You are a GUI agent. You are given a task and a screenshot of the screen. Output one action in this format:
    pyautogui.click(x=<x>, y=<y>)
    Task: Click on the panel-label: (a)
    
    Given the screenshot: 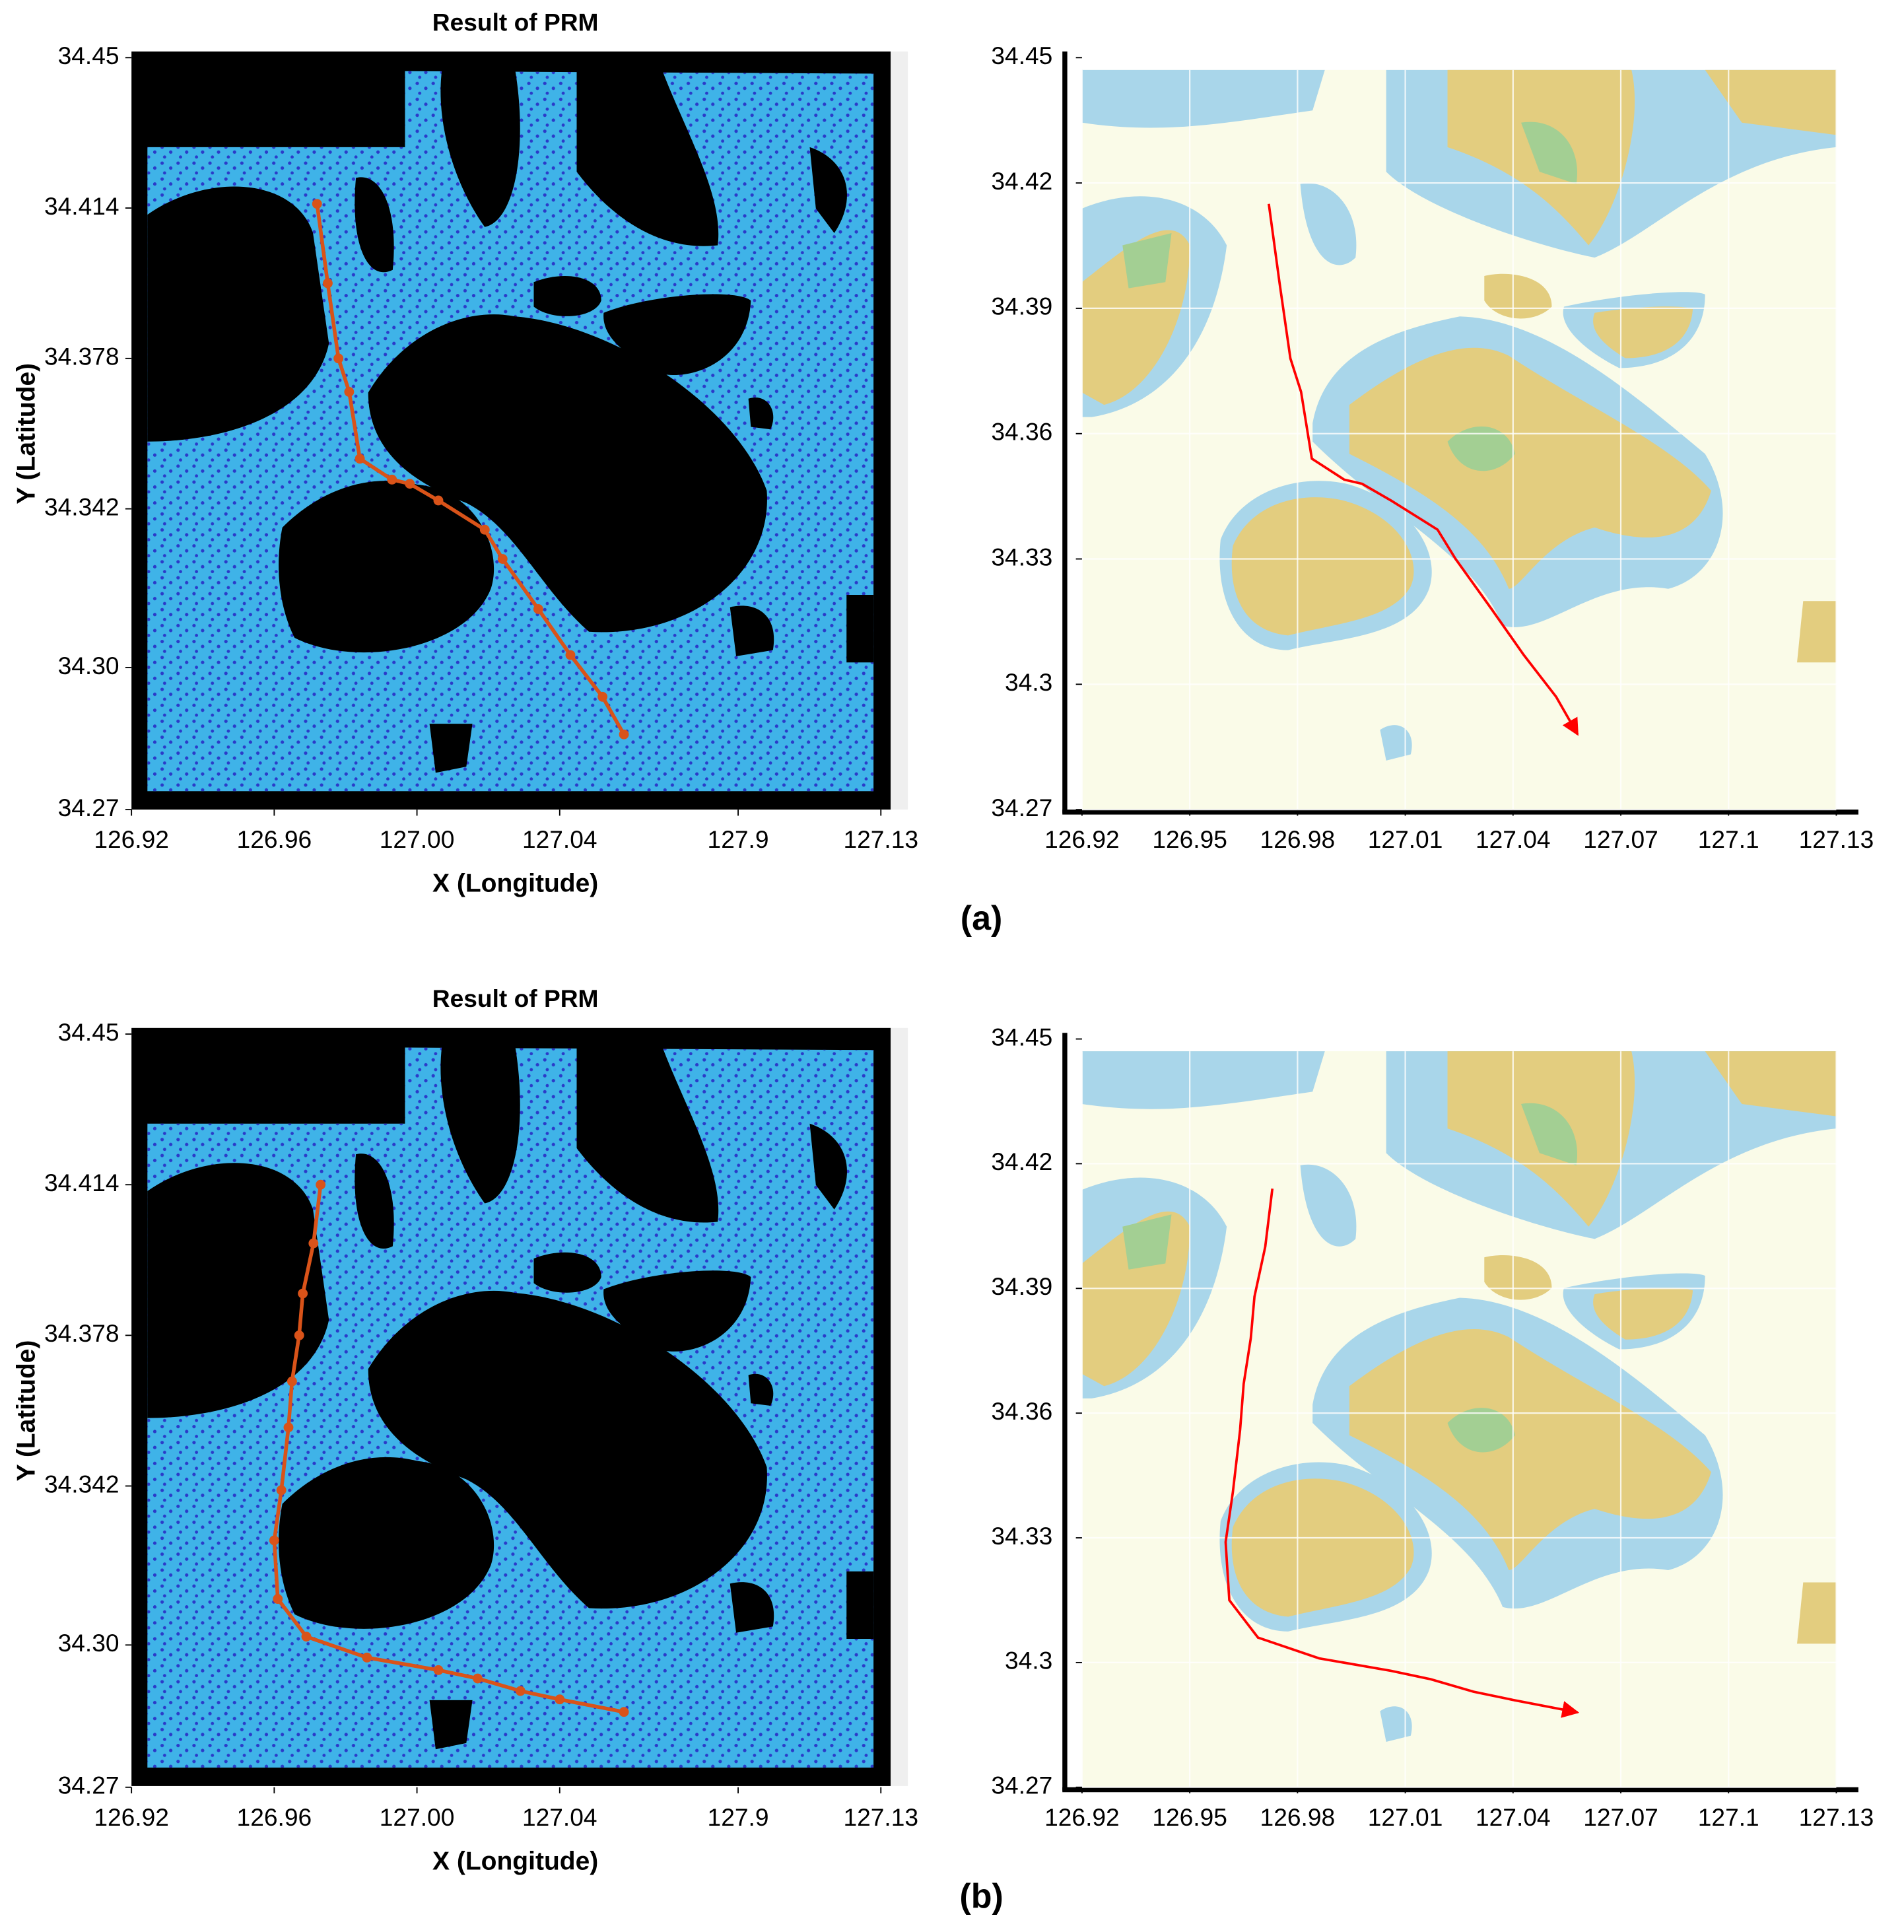 What is the action you would take?
    pyautogui.click(x=982, y=918)
    